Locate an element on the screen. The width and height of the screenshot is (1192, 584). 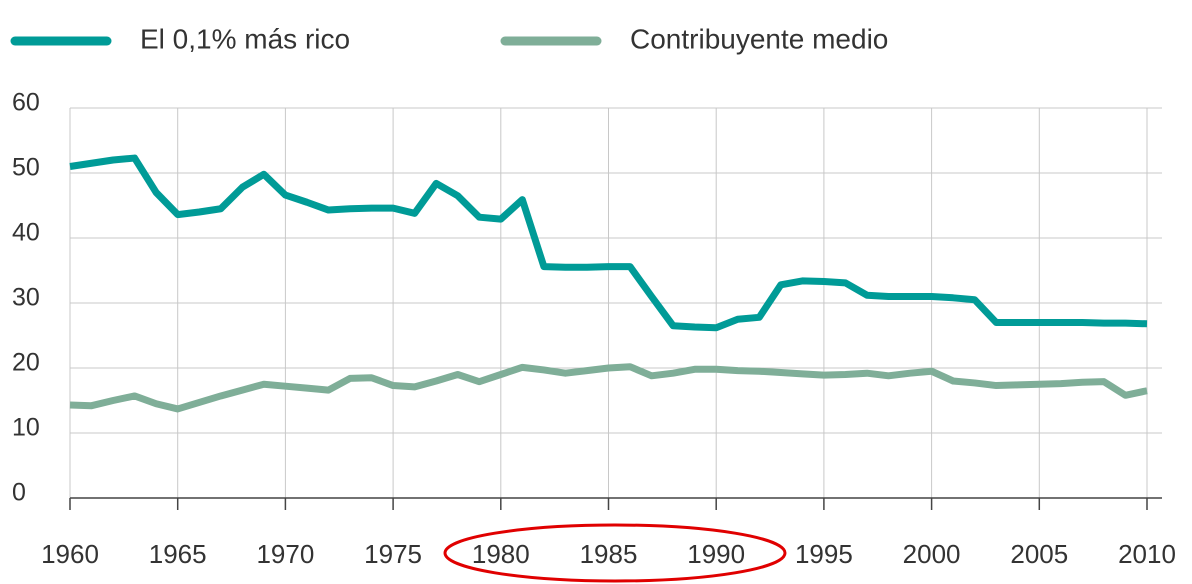
x-tick-label: 1995 is located at coordinates (824, 554).